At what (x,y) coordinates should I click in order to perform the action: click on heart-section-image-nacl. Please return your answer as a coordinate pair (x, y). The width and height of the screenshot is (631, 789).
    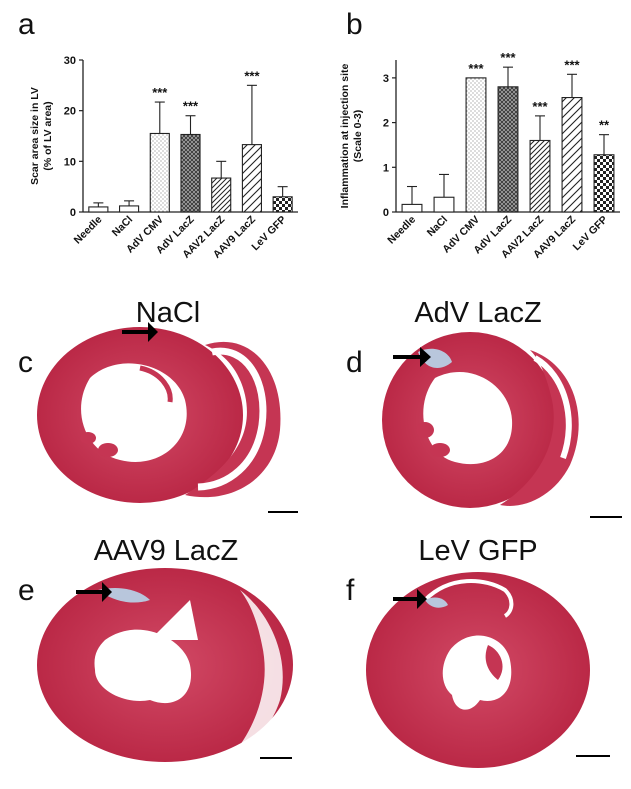
    Looking at the image, I should click on (159, 415).